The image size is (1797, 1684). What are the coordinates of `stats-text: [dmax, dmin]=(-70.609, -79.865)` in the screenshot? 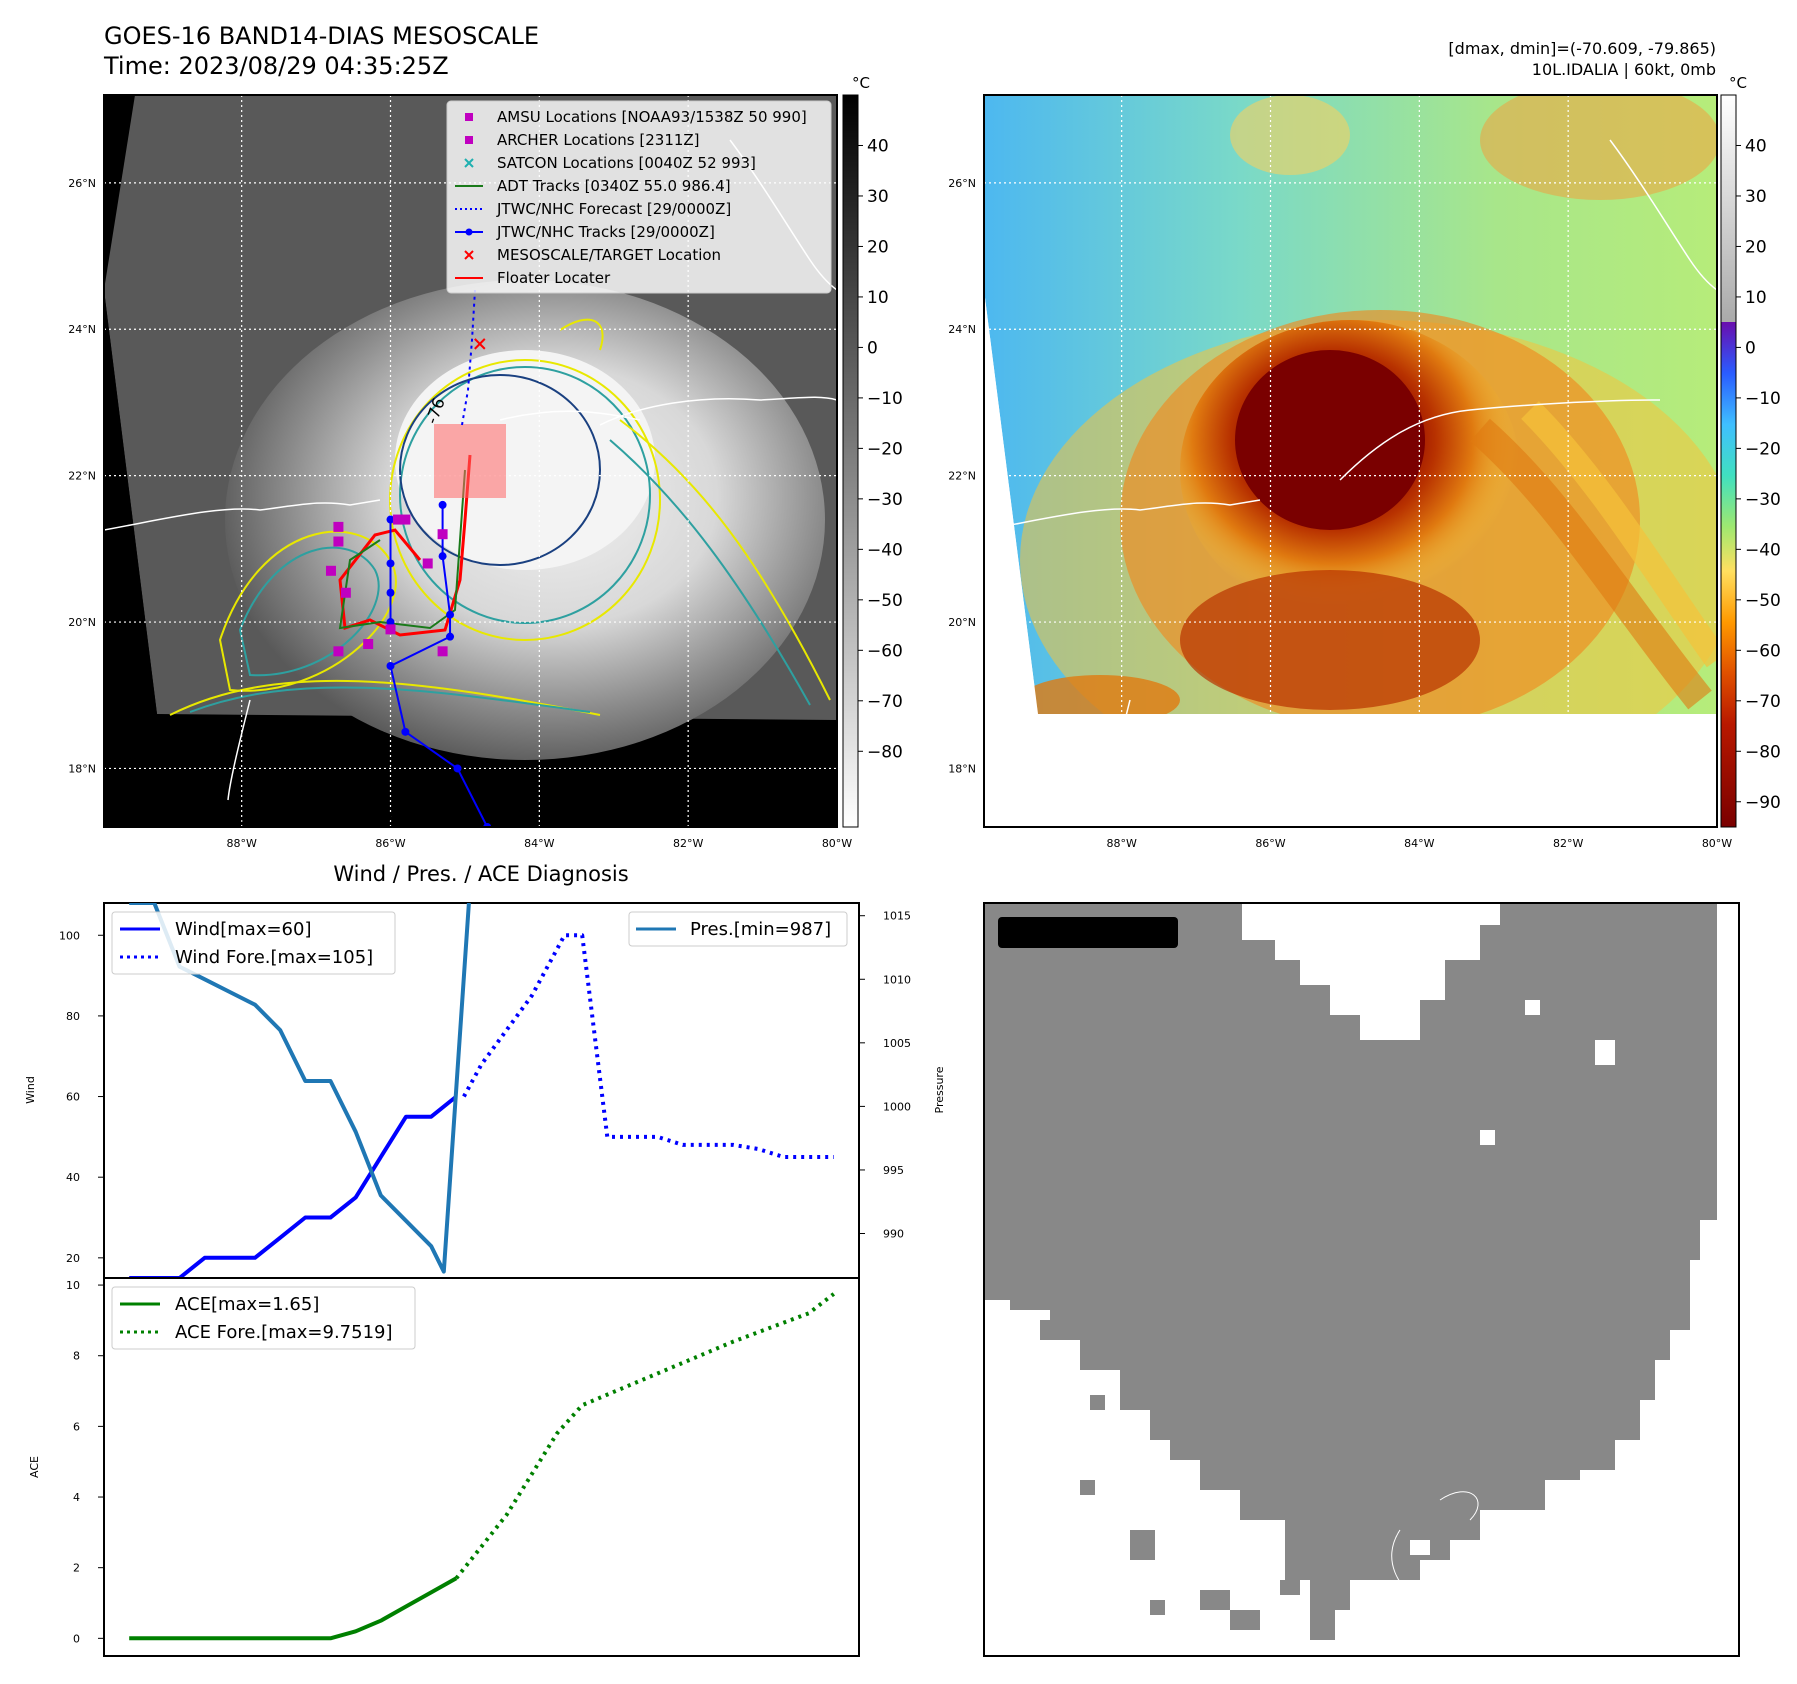 It's located at (1582, 48).